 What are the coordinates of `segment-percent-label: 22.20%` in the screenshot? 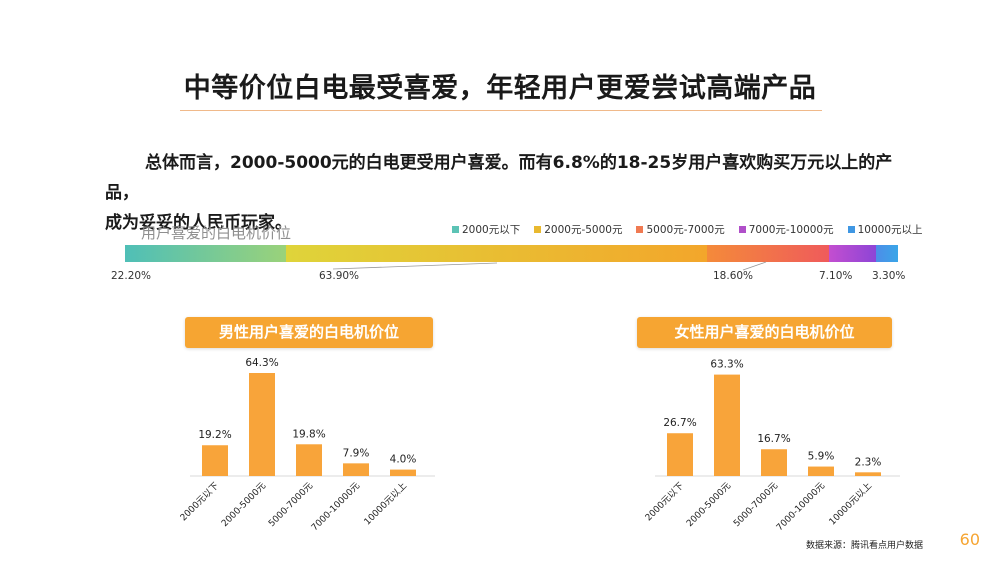 It's located at (131, 276).